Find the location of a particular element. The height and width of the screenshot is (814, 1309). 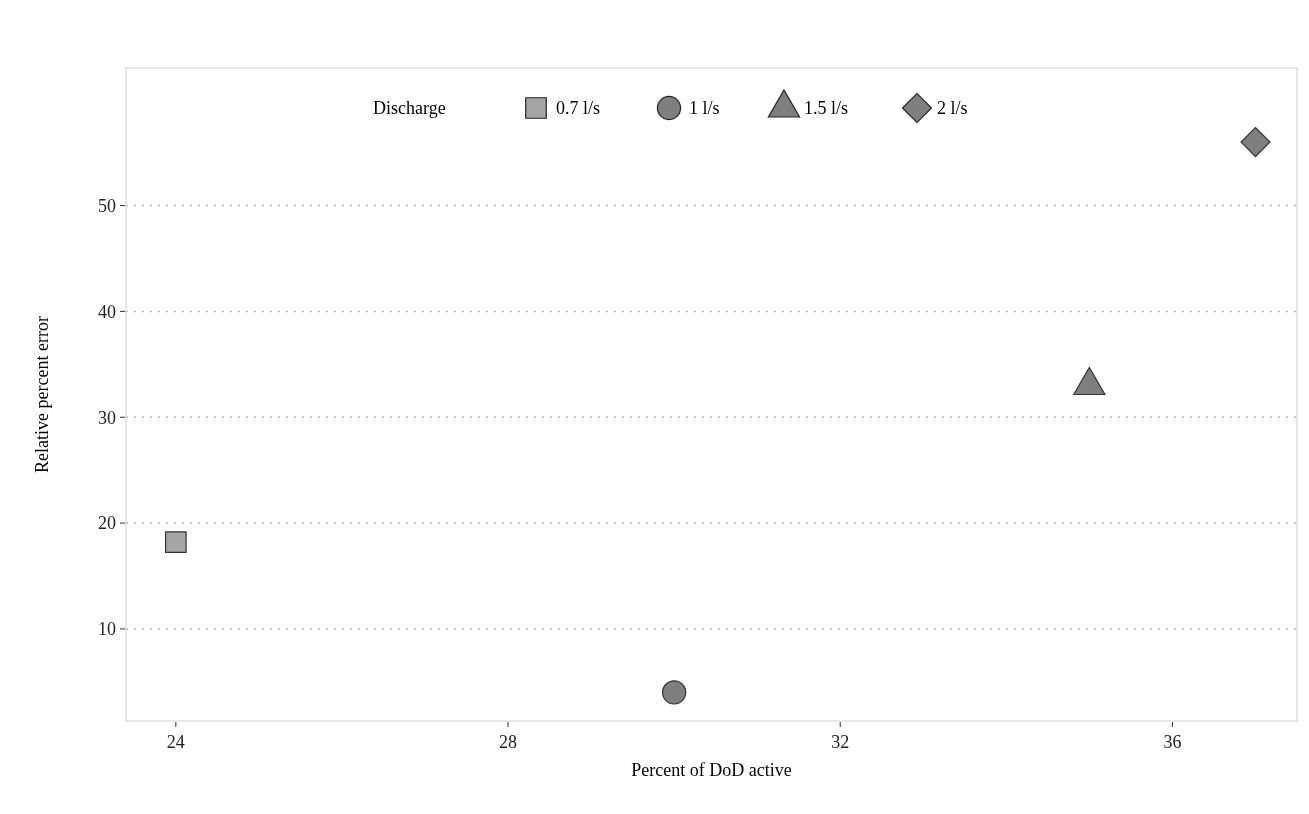

legend-label: 0.7 l/s is located at coordinates (578, 108).